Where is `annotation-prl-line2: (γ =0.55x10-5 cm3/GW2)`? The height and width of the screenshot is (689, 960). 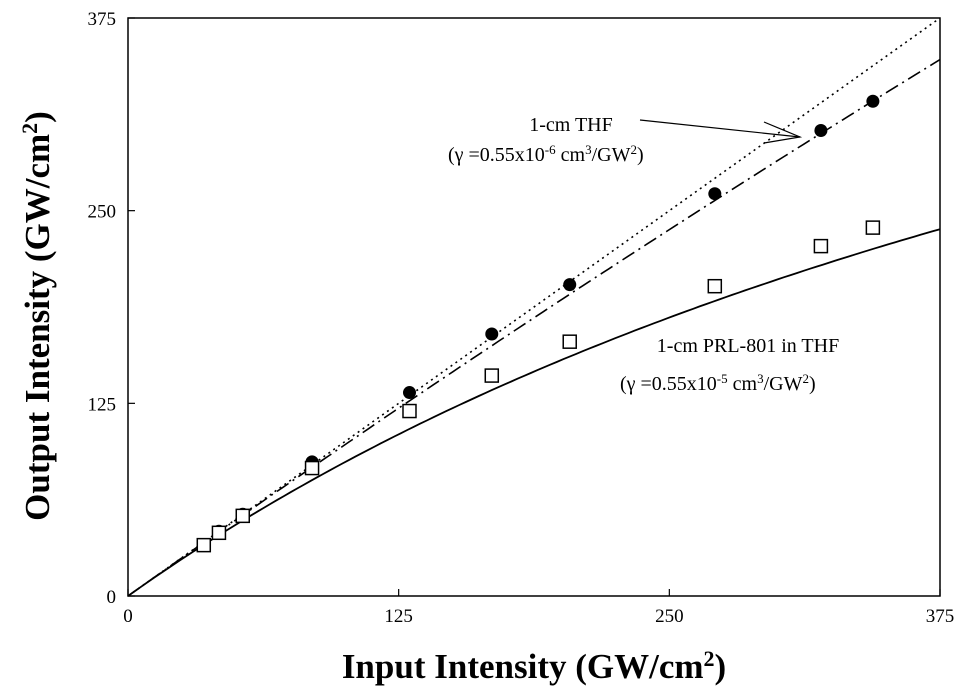 annotation-prl-line2: (γ =0.55x10-5 cm3/GW2) is located at coordinates (718, 383).